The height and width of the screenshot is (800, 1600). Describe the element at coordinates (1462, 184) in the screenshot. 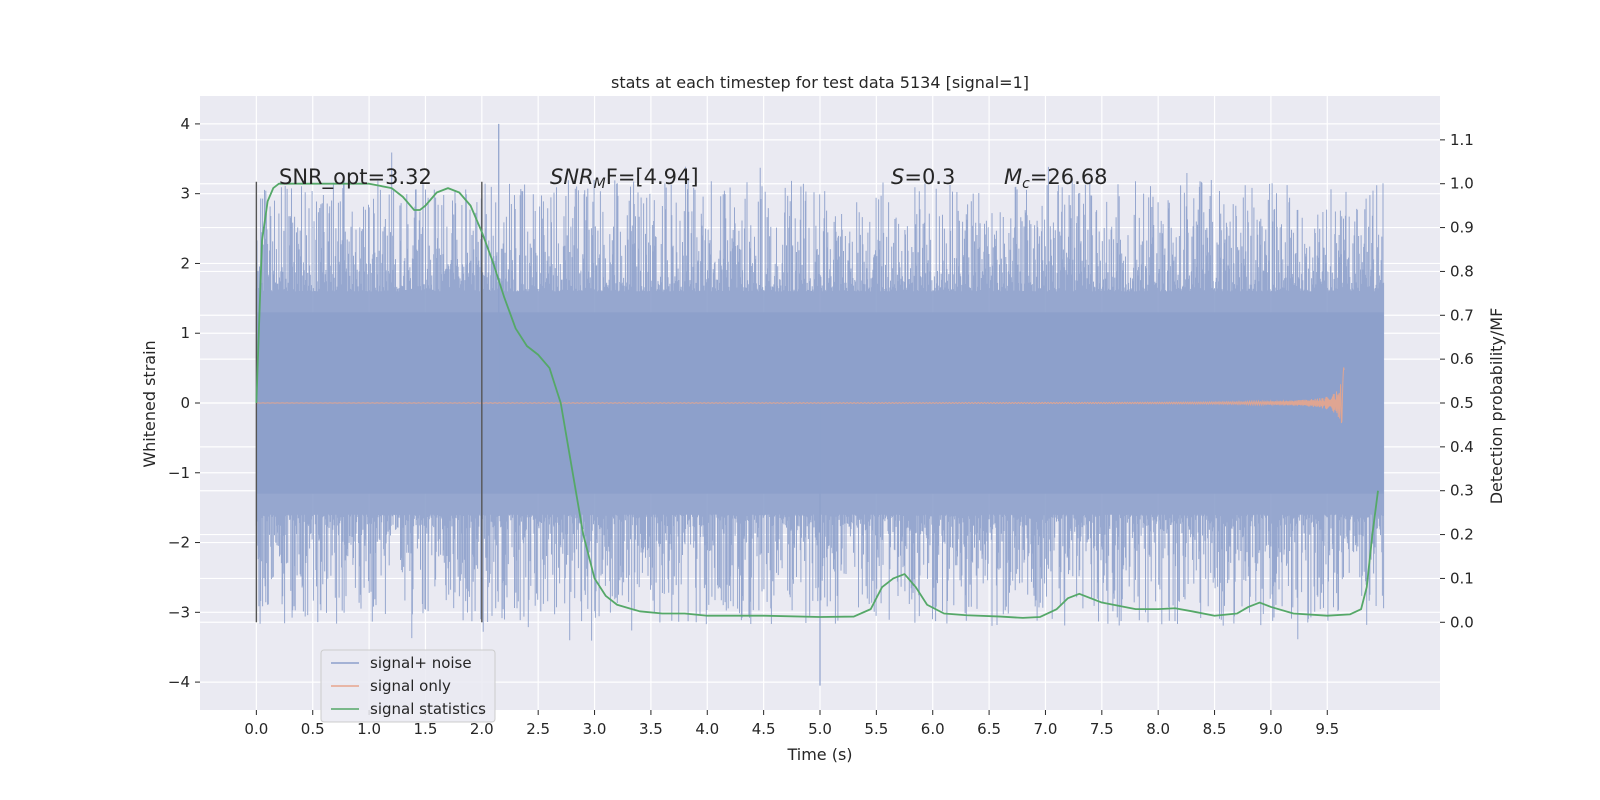

I see `y-right-tick-label: 1.0` at that location.